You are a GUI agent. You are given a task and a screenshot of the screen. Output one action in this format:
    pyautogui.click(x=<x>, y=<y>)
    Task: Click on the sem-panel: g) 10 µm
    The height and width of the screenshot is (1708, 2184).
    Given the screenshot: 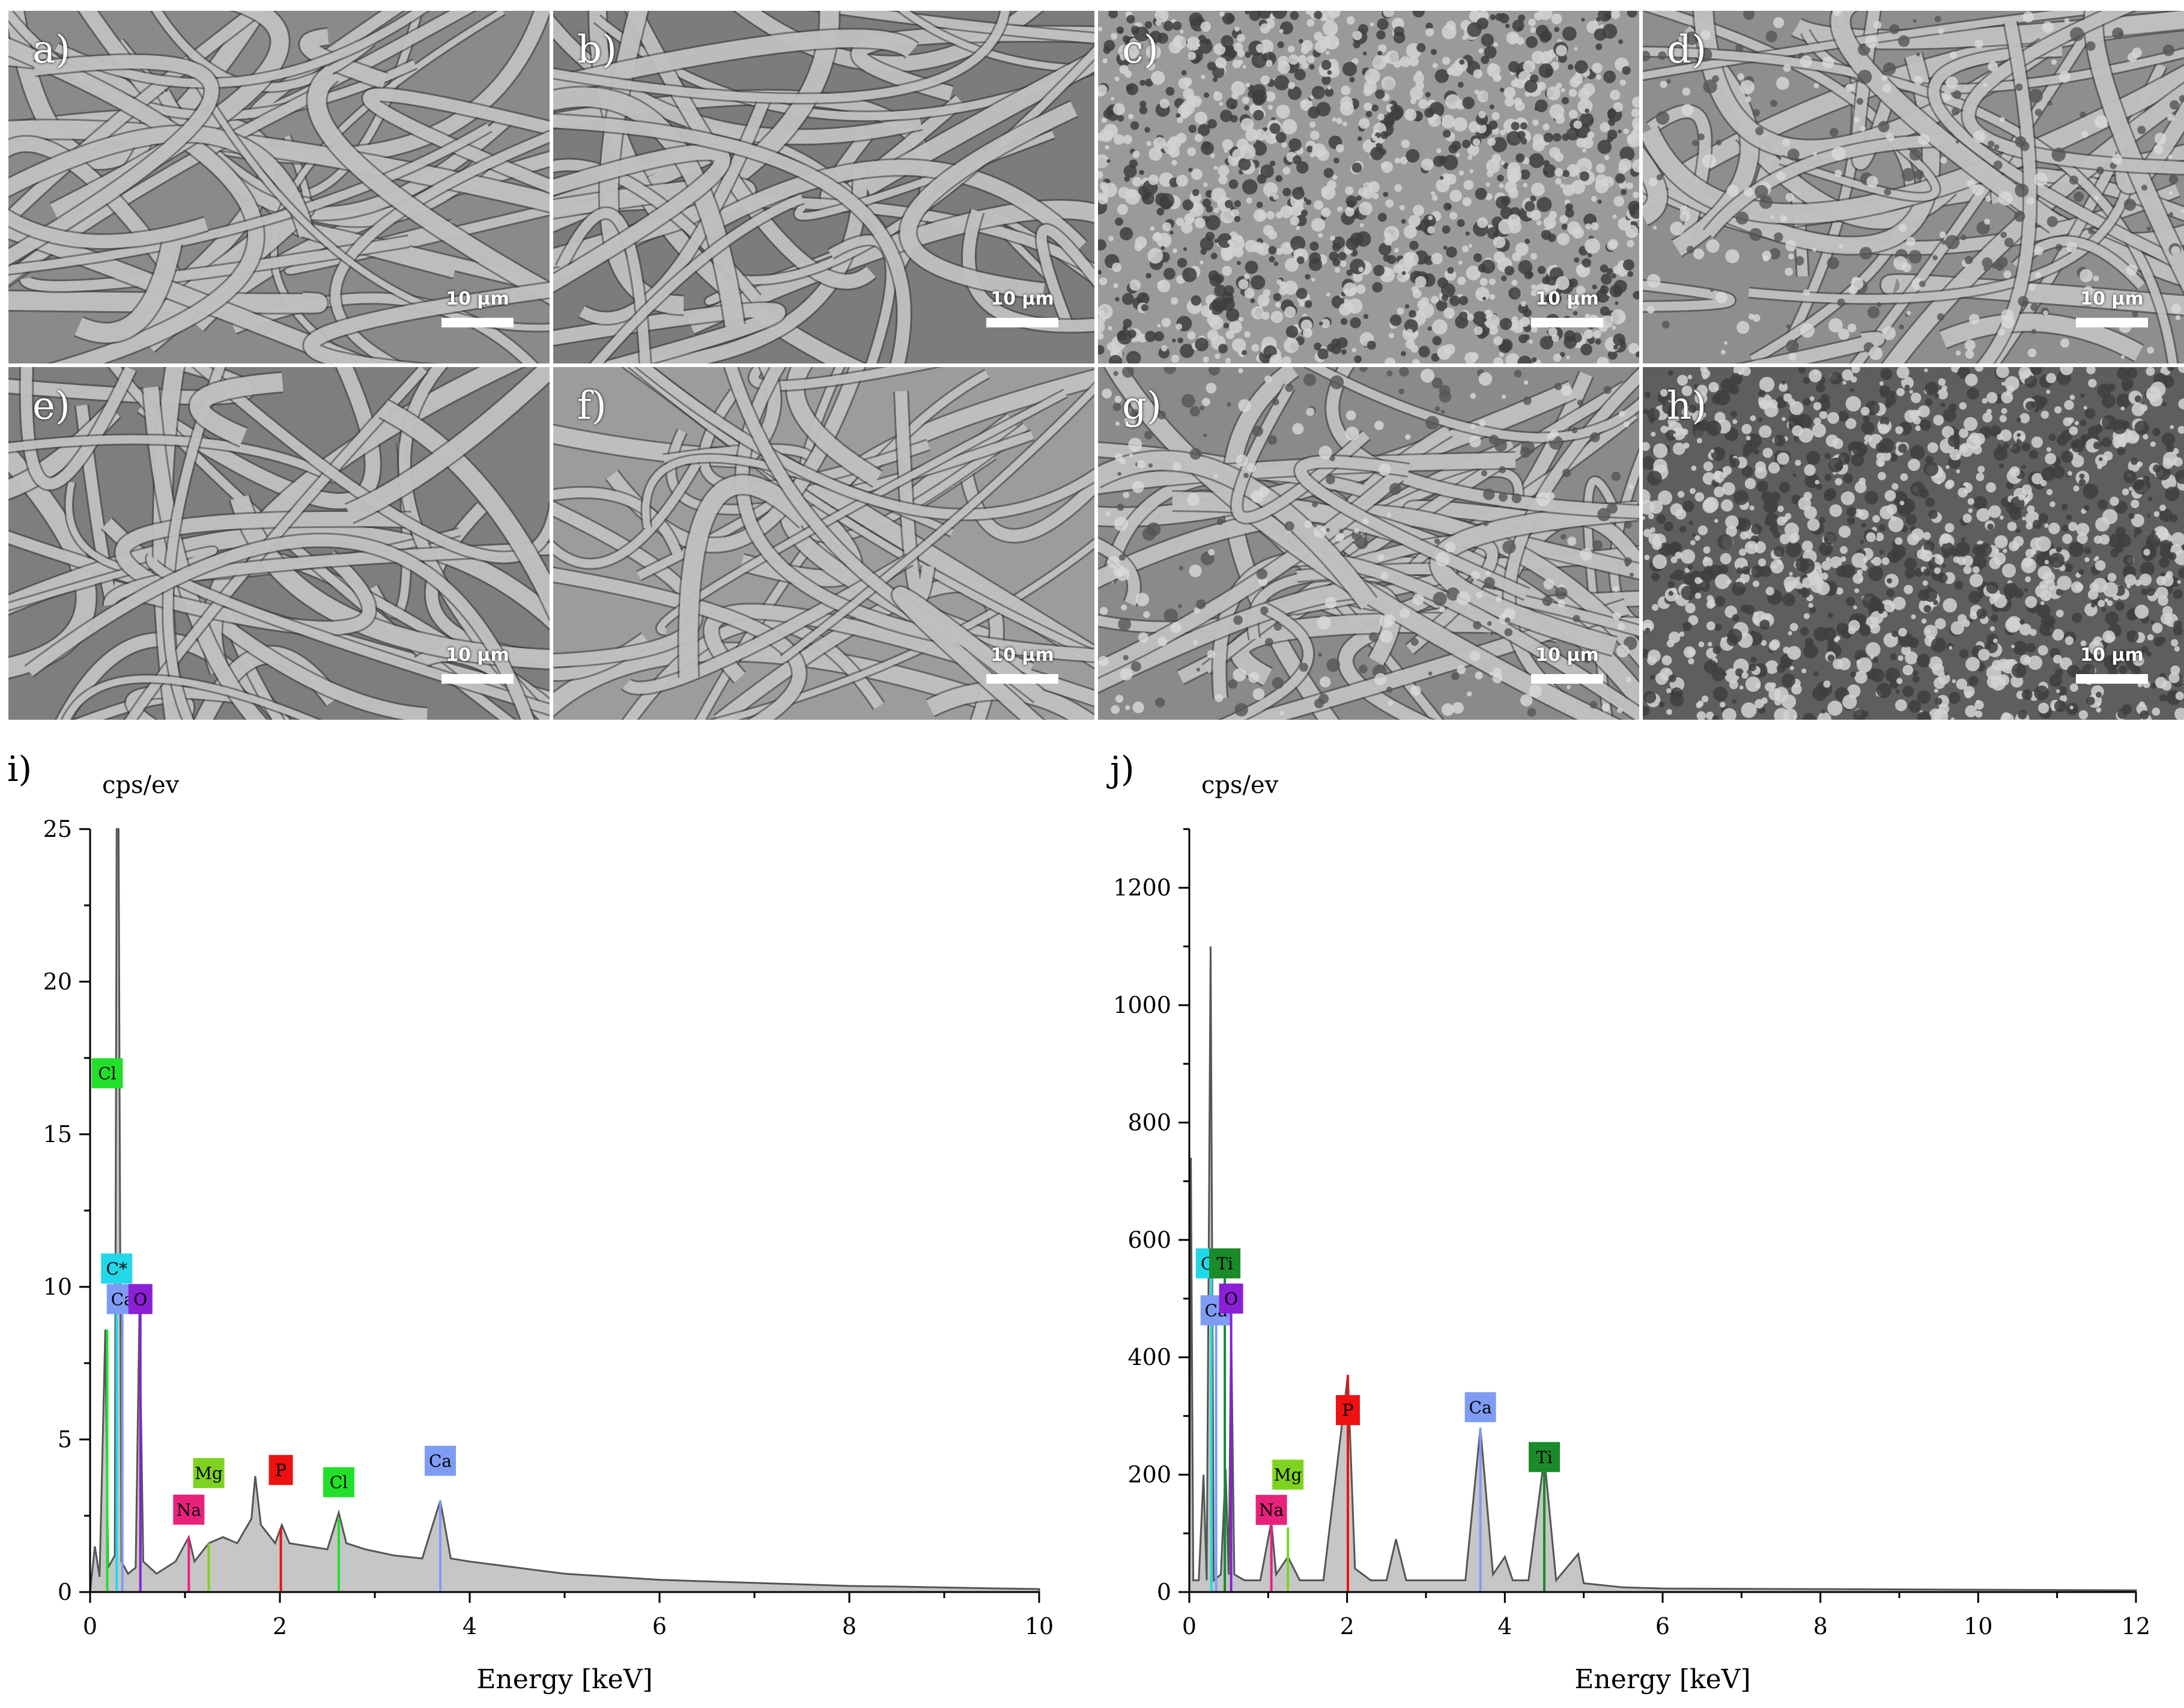 What is the action you would take?
    pyautogui.click(x=1369, y=543)
    